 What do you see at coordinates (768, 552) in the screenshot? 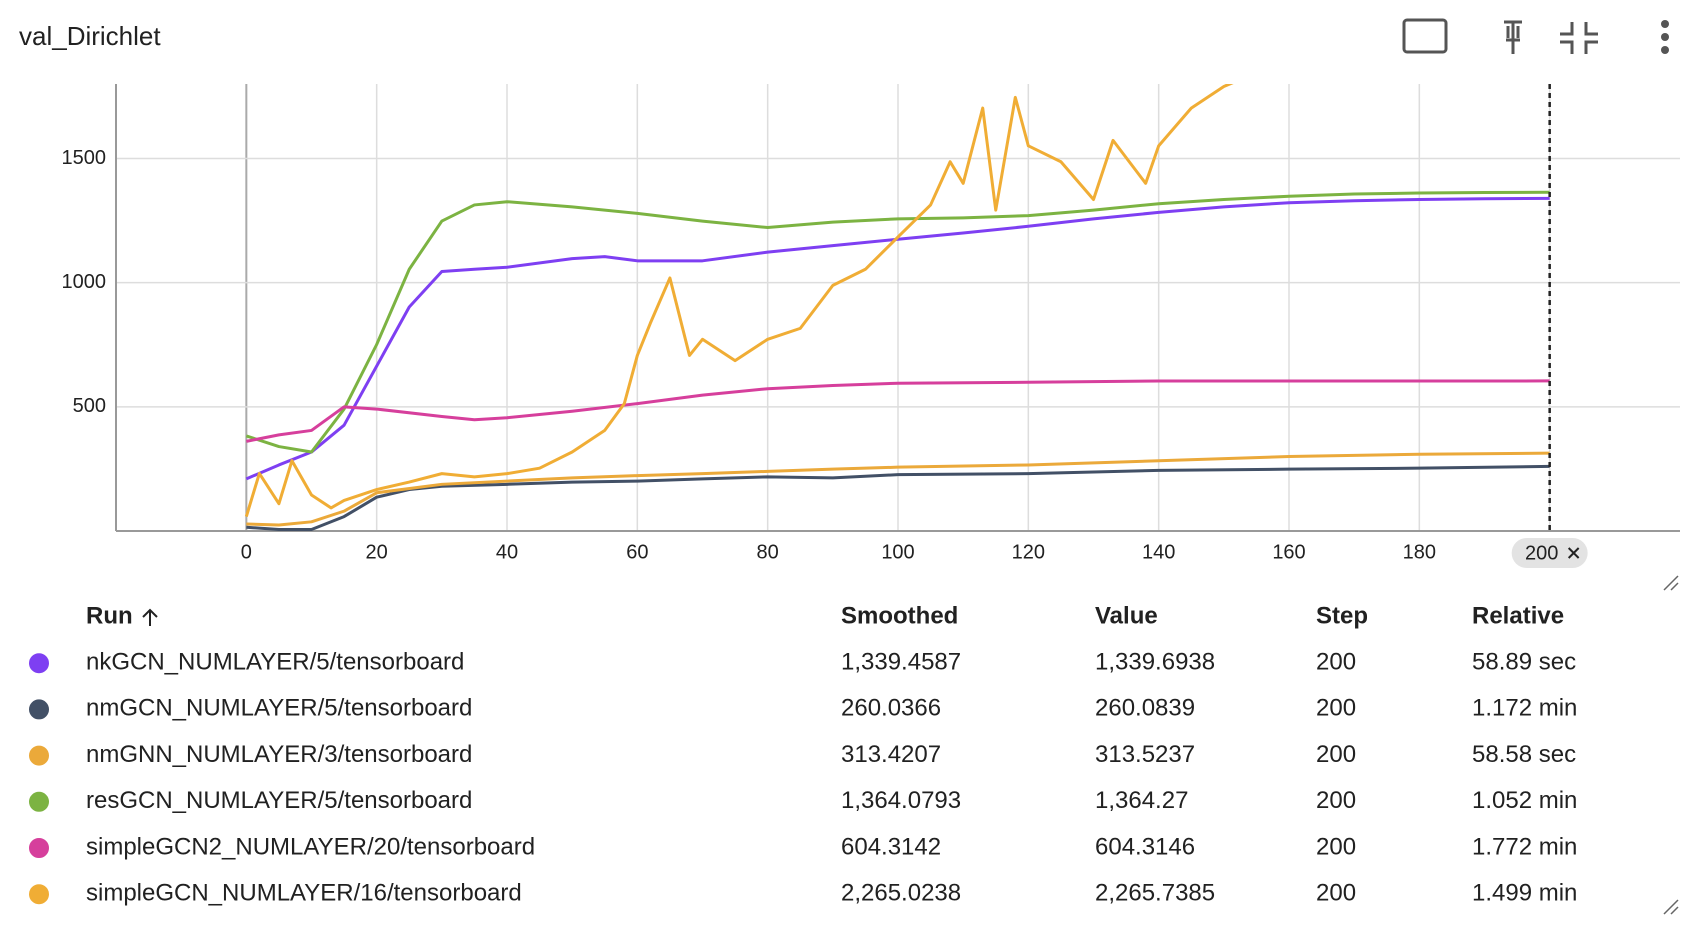
I see `x-tick-label: 80` at bounding box center [768, 552].